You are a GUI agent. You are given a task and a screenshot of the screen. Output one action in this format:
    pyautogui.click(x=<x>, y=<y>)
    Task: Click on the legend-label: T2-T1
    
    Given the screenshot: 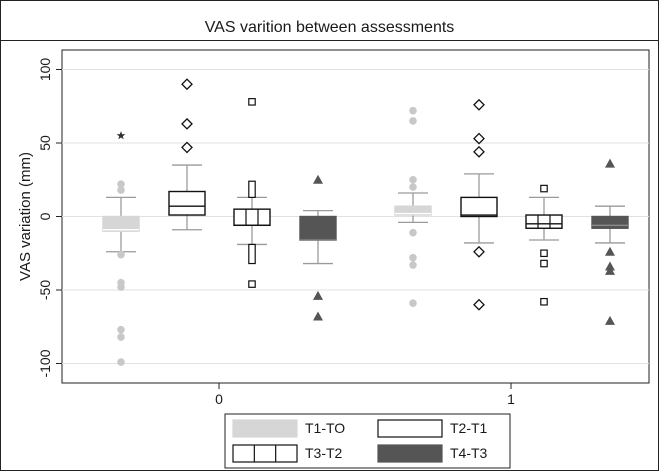 What is the action you would take?
    pyautogui.click(x=469, y=428)
    